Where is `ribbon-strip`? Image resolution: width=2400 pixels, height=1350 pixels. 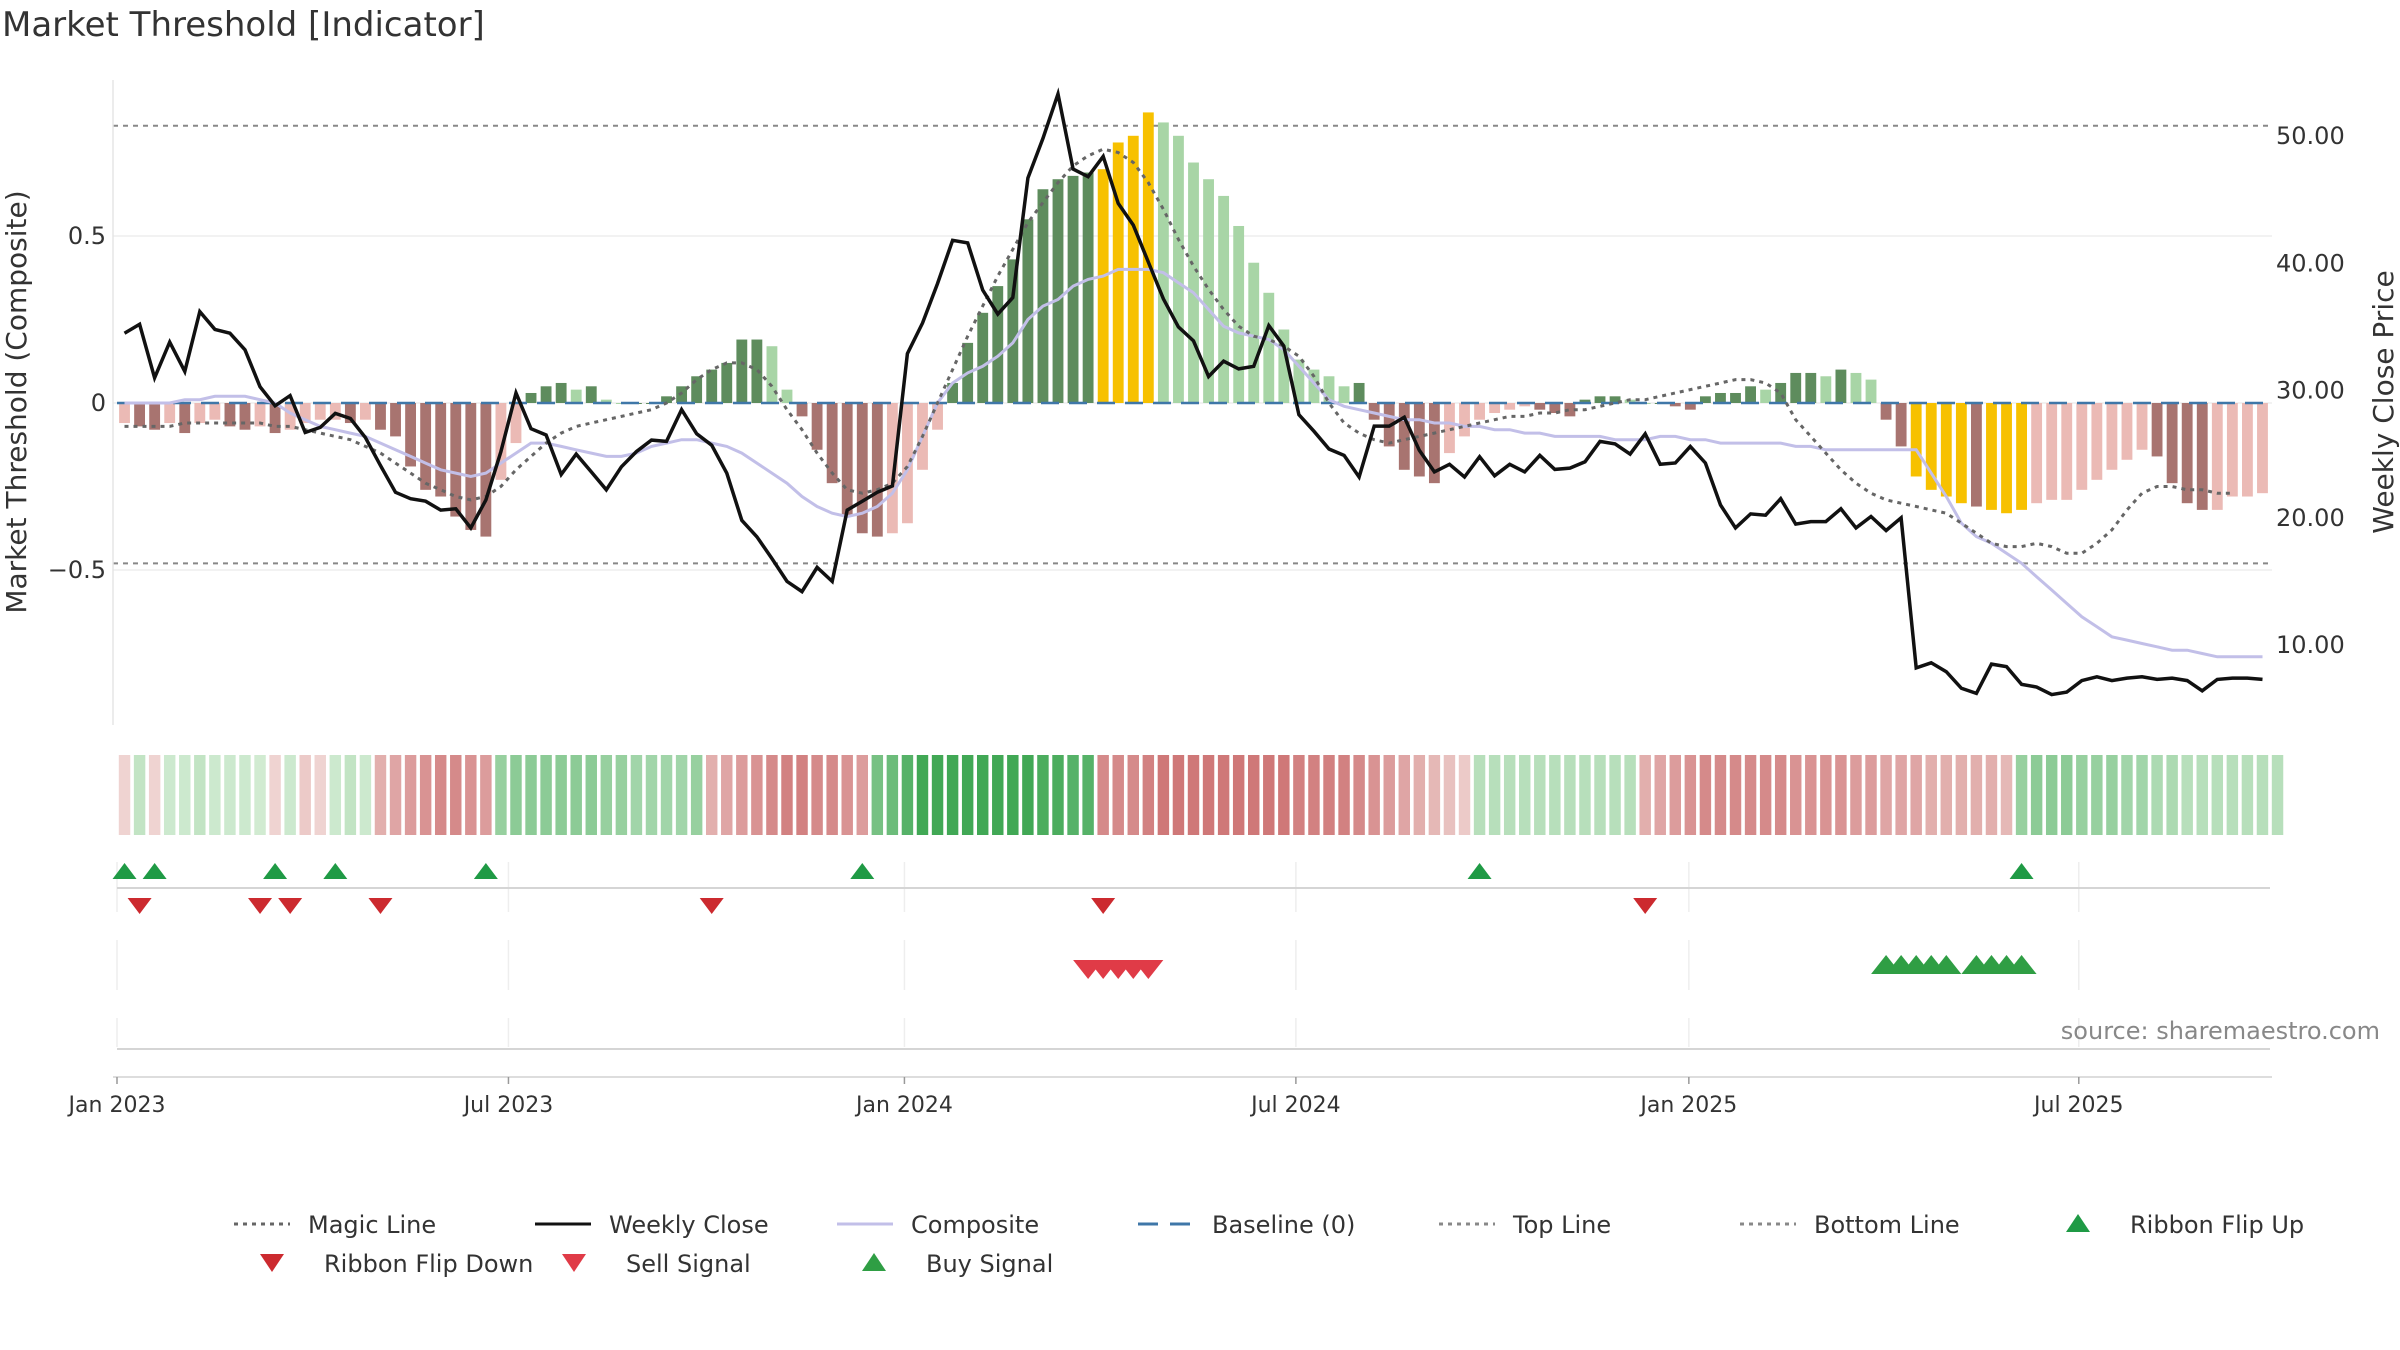 ribbon-strip is located at coordinates (1201, 795).